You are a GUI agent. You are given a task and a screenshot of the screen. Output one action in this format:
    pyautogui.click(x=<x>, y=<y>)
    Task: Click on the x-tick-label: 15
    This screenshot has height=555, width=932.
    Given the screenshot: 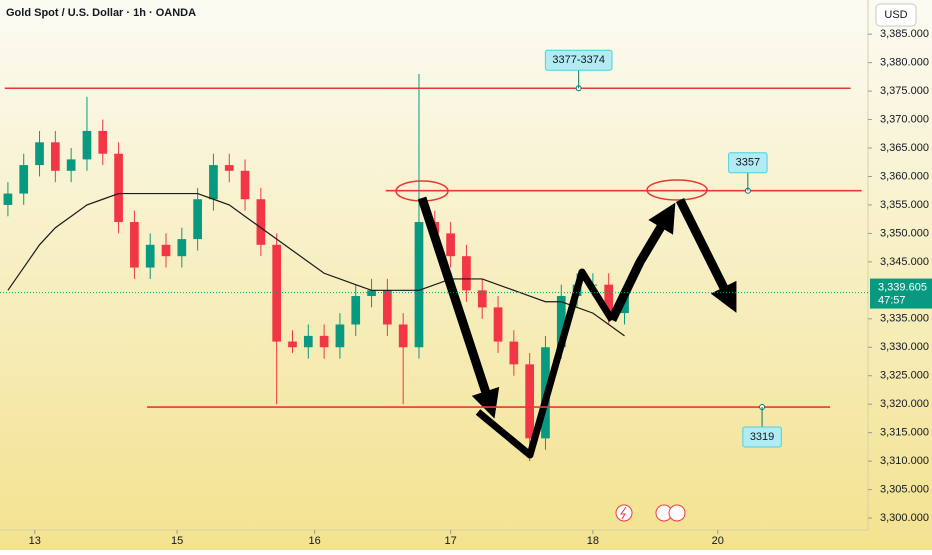 What is the action you would take?
    pyautogui.click(x=177, y=541)
    